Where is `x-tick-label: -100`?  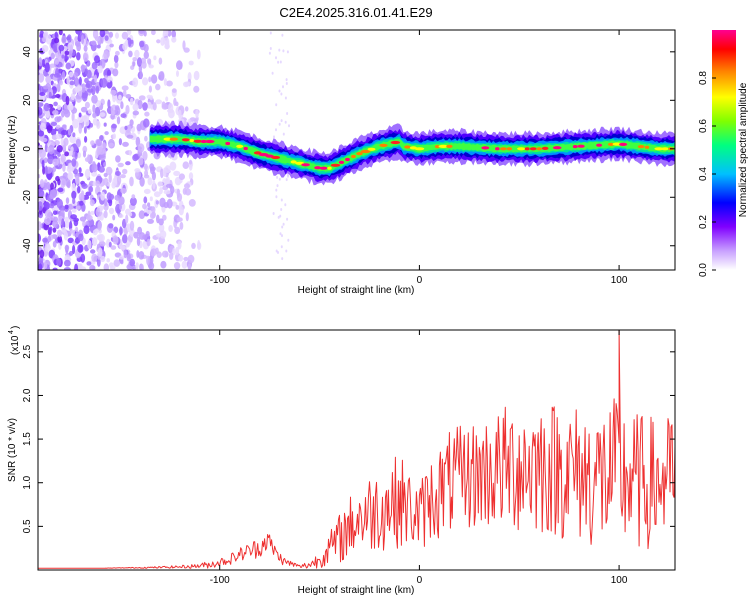 x-tick-label: -100 is located at coordinates (220, 580).